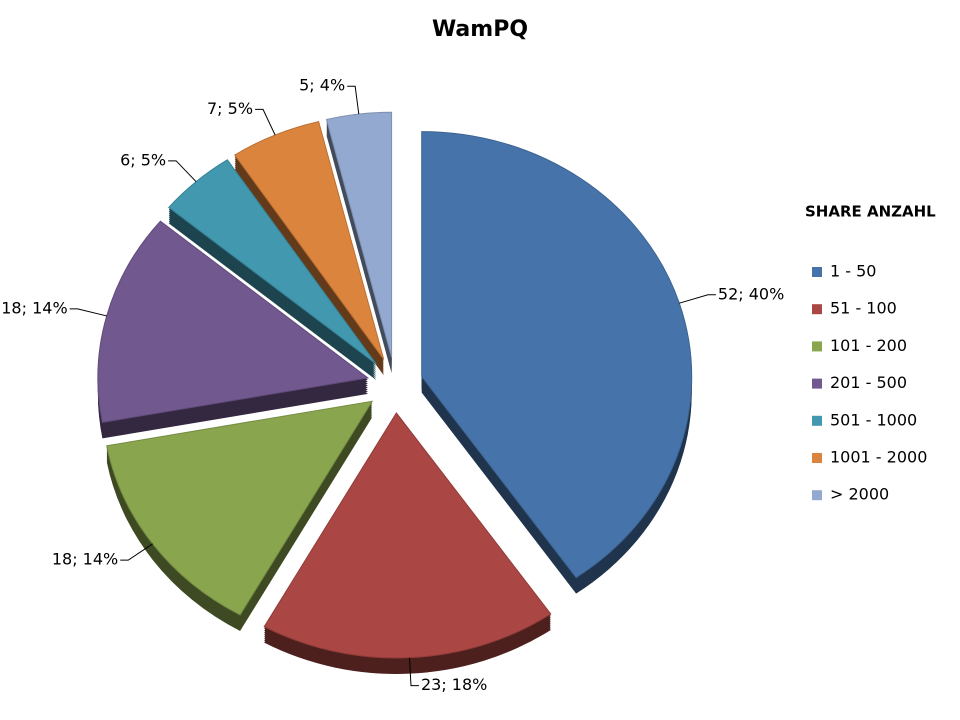 The width and height of the screenshot is (960, 720). I want to click on legend-label: 1 - 50, so click(853, 271).